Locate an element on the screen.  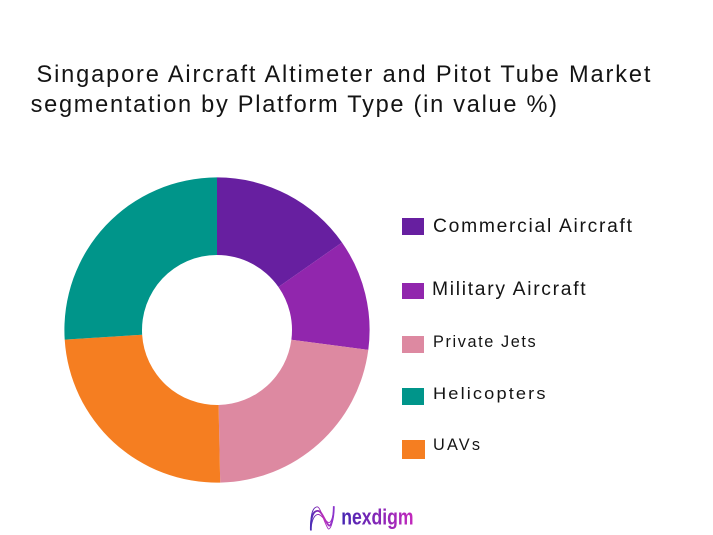
svg-text: nexdigm is located at coordinates (377, 518).